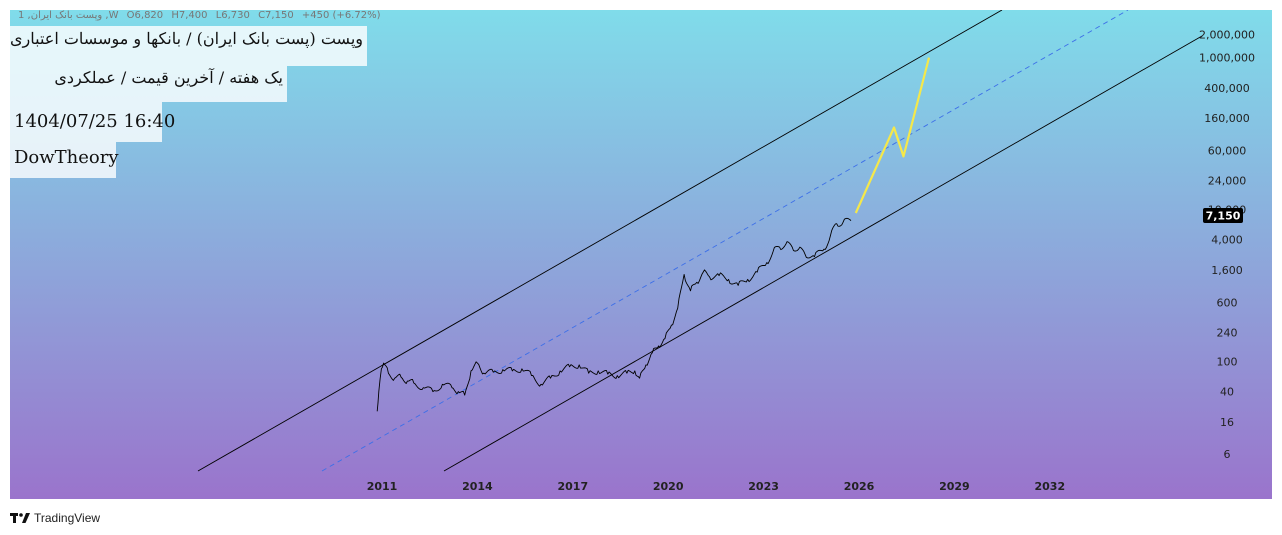 Image resolution: width=1282 pixels, height=535 pixels. I want to click on datetime-label: 1404/07/25 16:40, so click(92, 122).